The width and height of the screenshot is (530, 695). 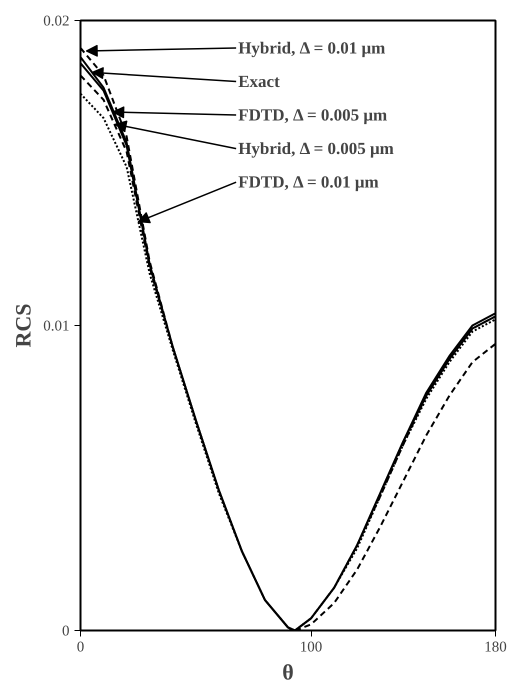 What do you see at coordinates (56, 326) in the screenshot?
I see `y-tick-label: 0.01` at bounding box center [56, 326].